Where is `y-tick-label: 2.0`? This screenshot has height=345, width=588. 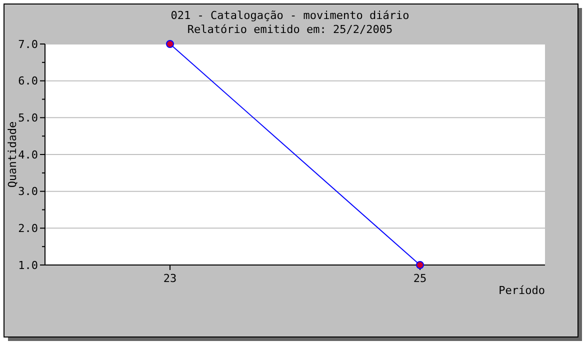 y-tick-label: 2.0 is located at coordinates (28, 229).